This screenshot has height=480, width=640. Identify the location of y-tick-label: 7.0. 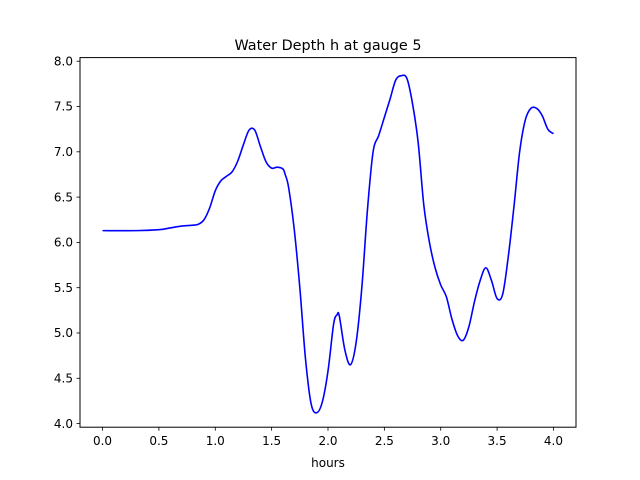
(63, 152).